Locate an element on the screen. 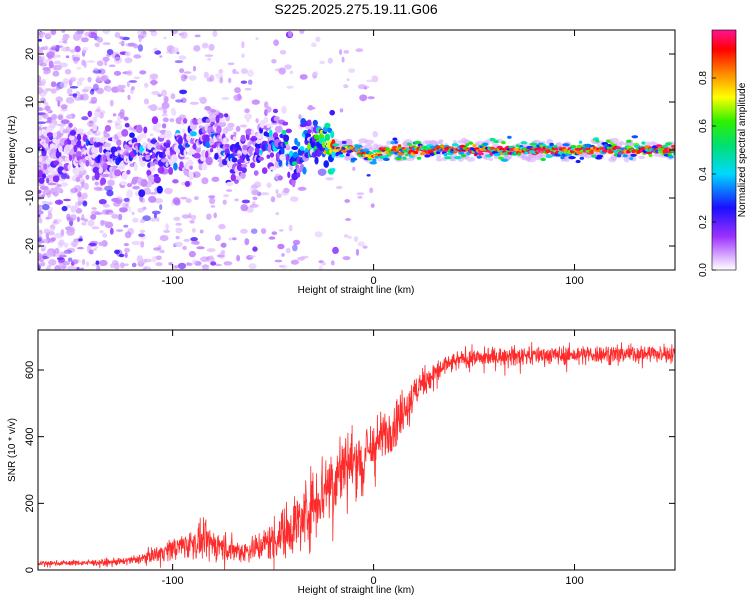  colorbar-ticks: 0.0 0.2 0.4 0.6 0.8 is located at coordinates (707, 174).